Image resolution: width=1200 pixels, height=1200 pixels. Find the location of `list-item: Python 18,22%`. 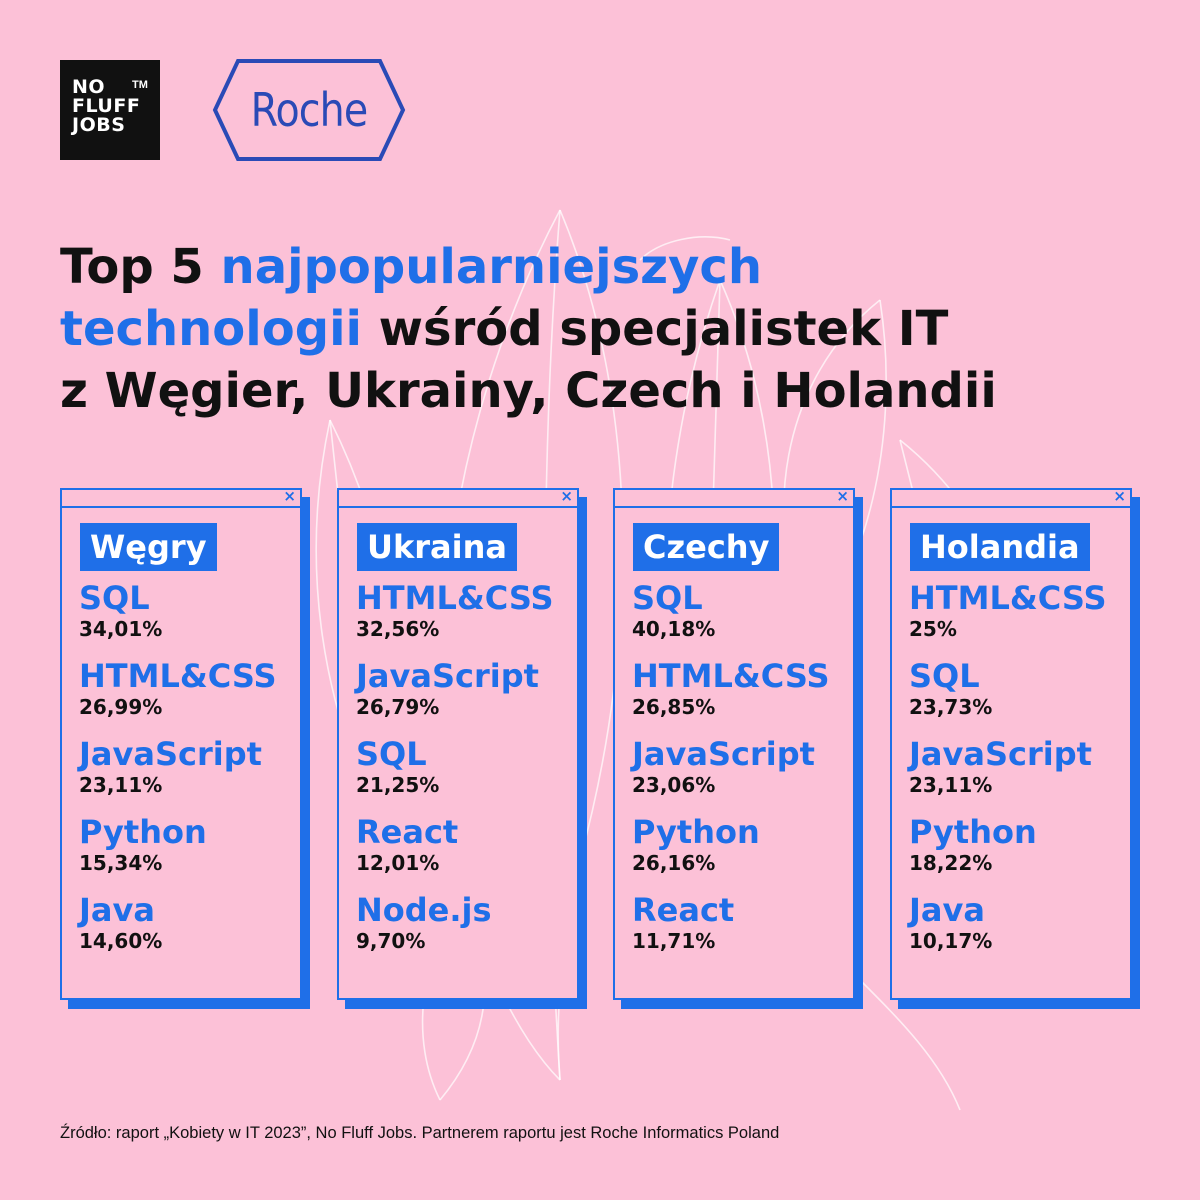

list-item: Python 18,22% is located at coordinates (1007, 851).